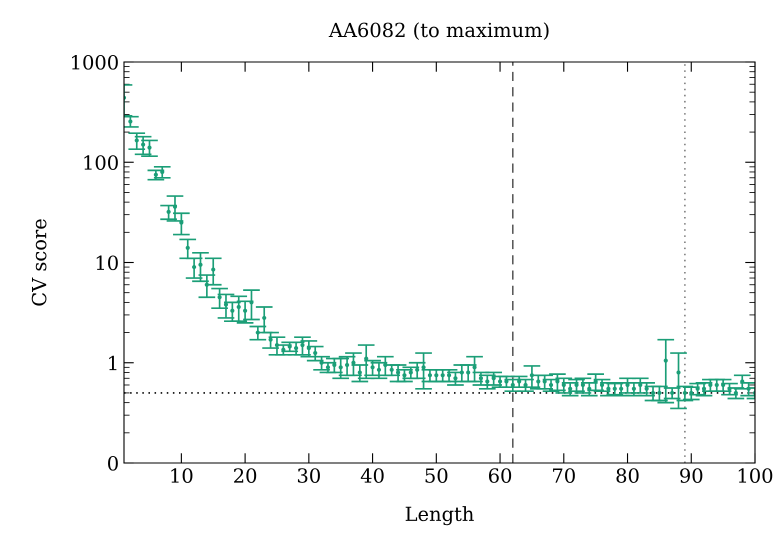  Describe the element at coordinates (101, 162) in the screenshot. I see `y-tick-label: 100` at that location.